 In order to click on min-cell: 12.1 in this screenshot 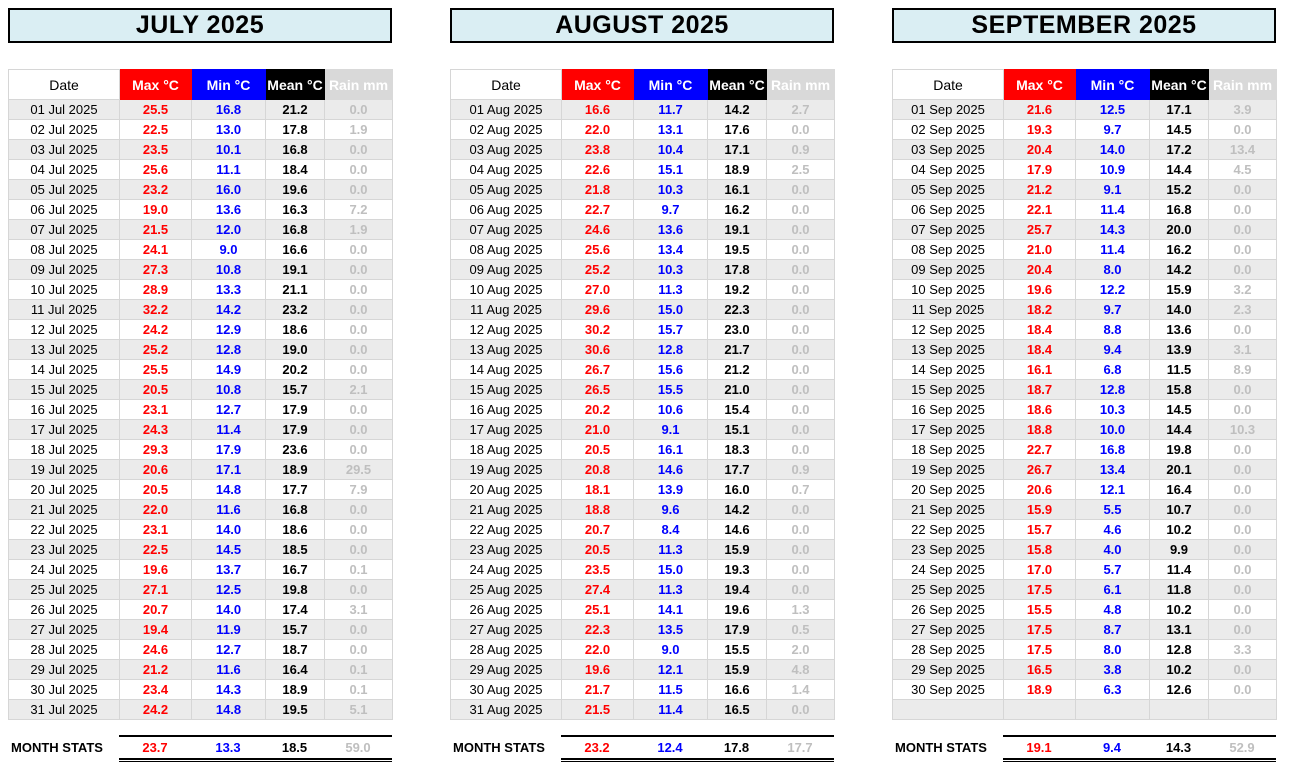, I will do `click(1112, 489)`.